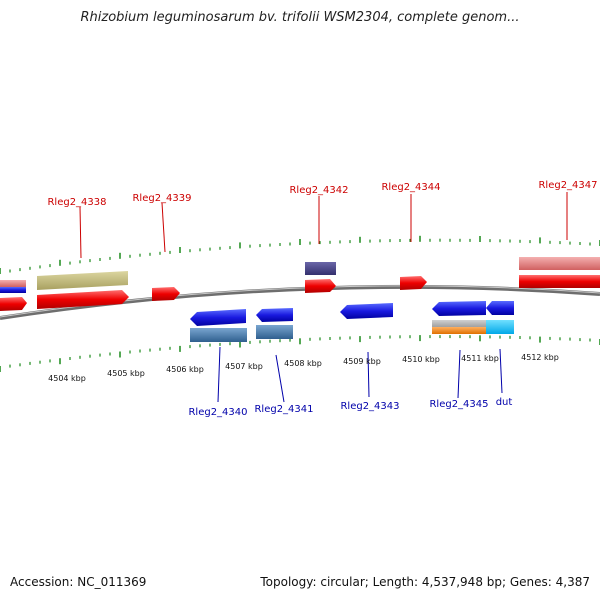  Describe the element at coordinates (352, 321) in the screenshot. I see `reverse-strand-features` at that location.